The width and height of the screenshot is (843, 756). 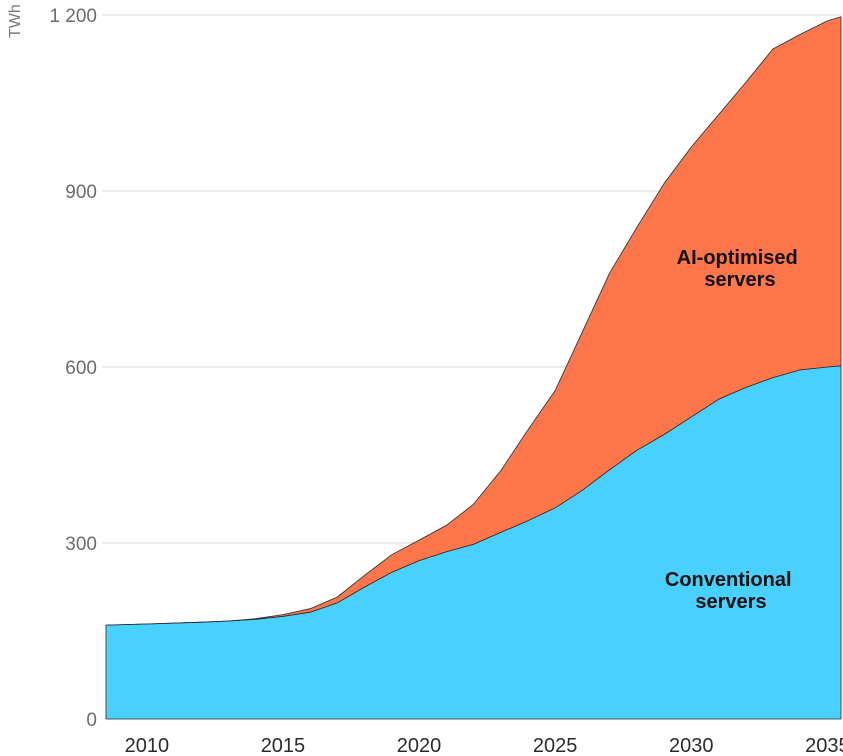 I want to click on ai-optimised-servers-label-line-2: servers, so click(x=739, y=280).